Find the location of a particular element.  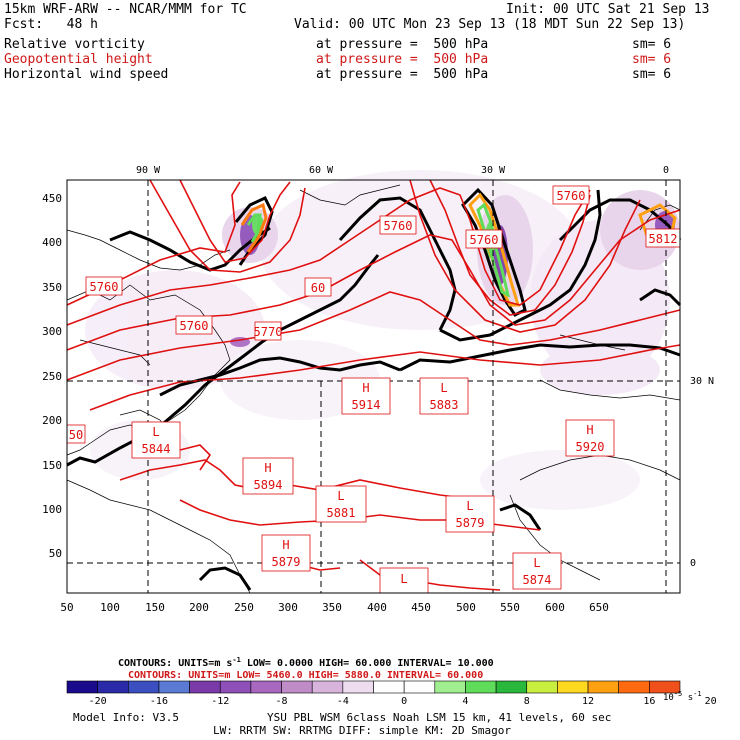

lon-label-30w: 30 W is located at coordinates (493, 170).